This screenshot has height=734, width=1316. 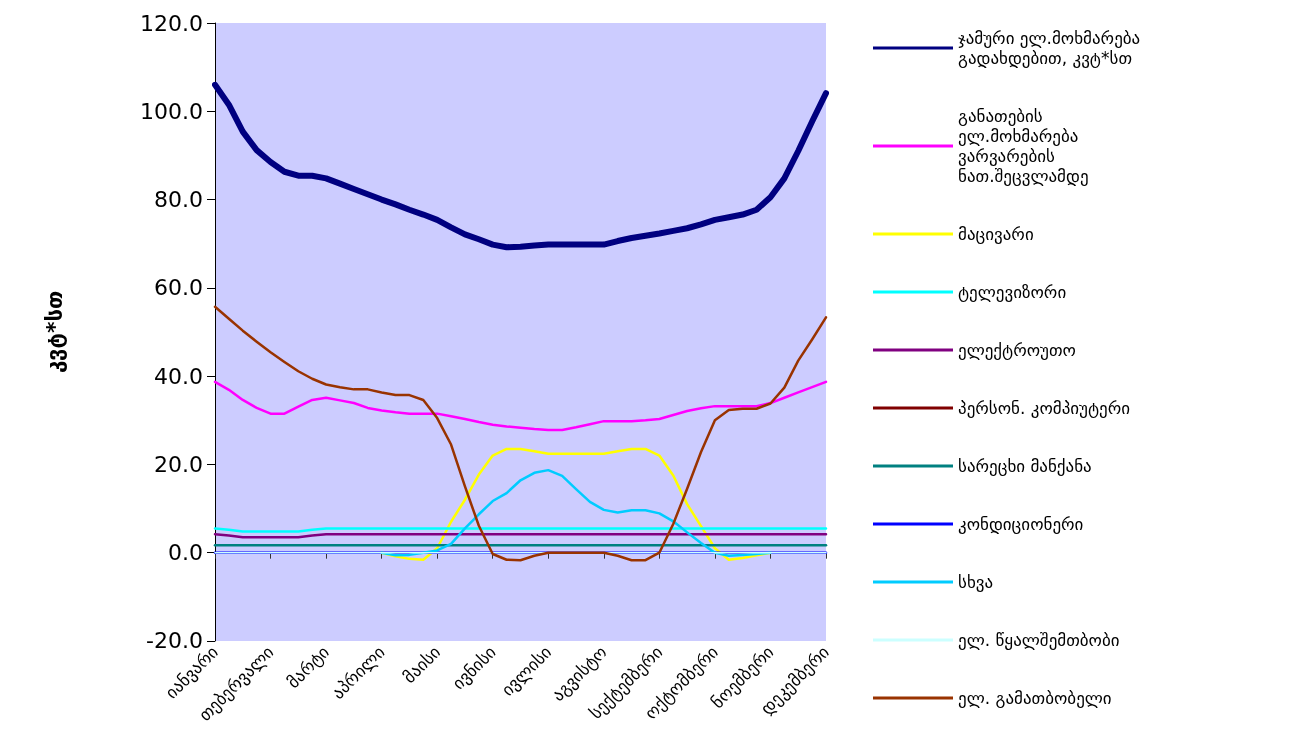 What do you see at coordinates (178, 200) in the screenshot?
I see `y-tick-label: 80.0` at bounding box center [178, 200].